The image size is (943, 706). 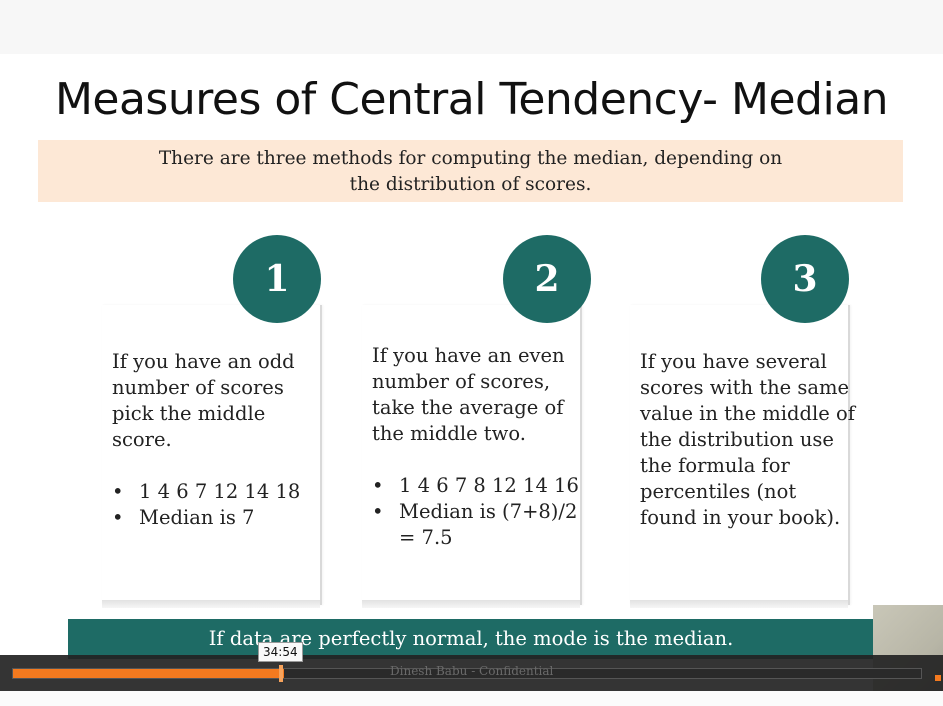 I want to click on text-line: number of scores,, so click(x=461, y=381).